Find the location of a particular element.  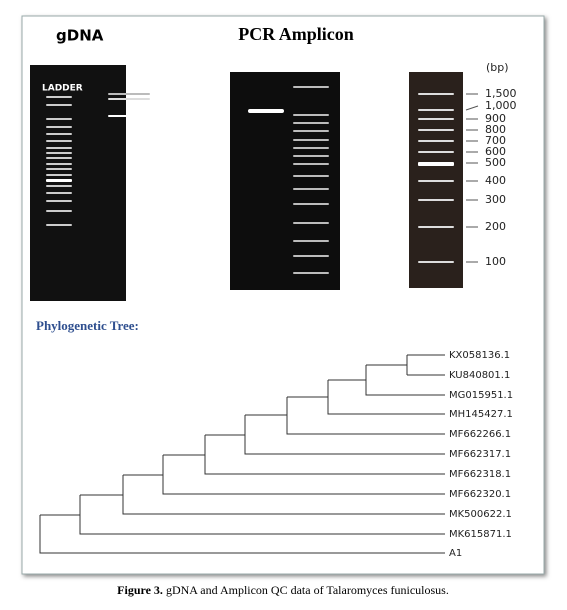

ladder-label: LADDER is located at coordinates (62, 89).